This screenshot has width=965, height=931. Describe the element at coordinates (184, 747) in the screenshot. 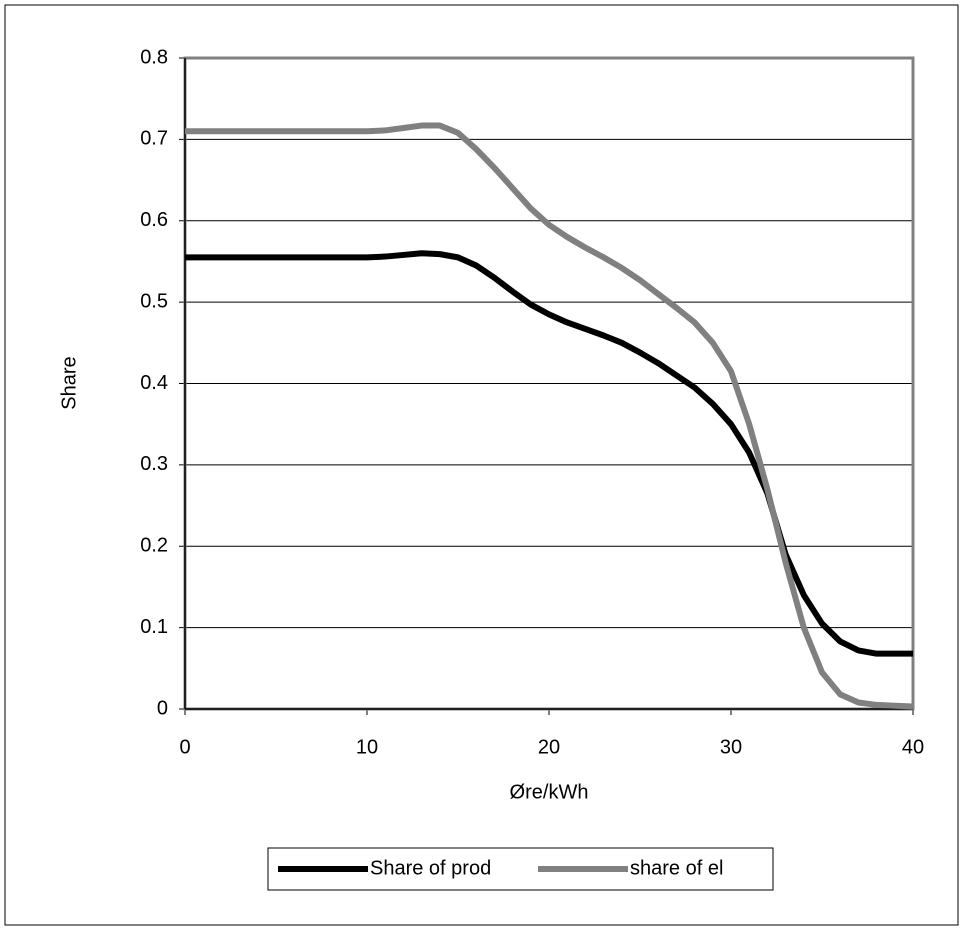

I see `x-tick-label: 0` at that location.